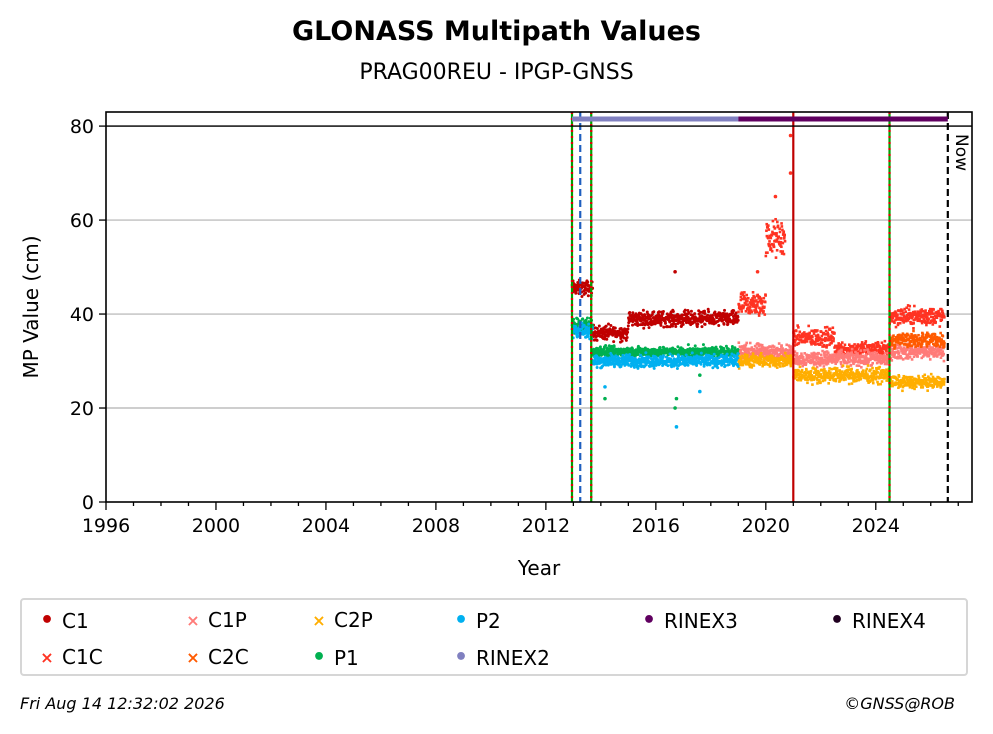 The image size is (993, 734). What do you see at coordinates (228, 657) in the screenshot?
I see `legend-label: C2C` at bounding box center [228, 657].